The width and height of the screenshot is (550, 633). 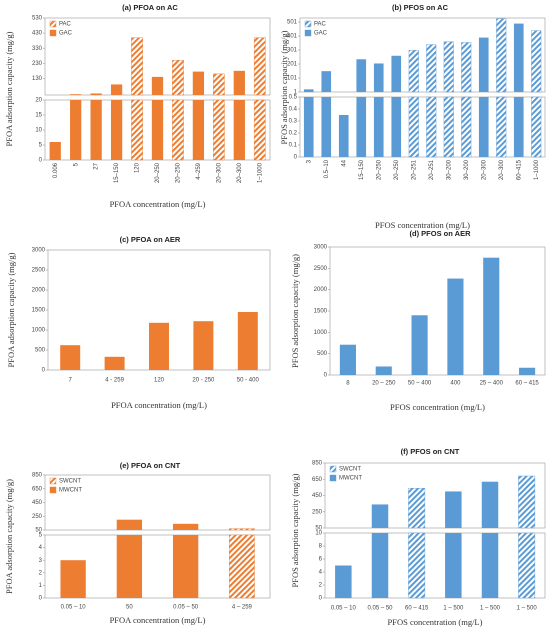 I want to click on legend-label: PAC, so click(x=65, y=25).